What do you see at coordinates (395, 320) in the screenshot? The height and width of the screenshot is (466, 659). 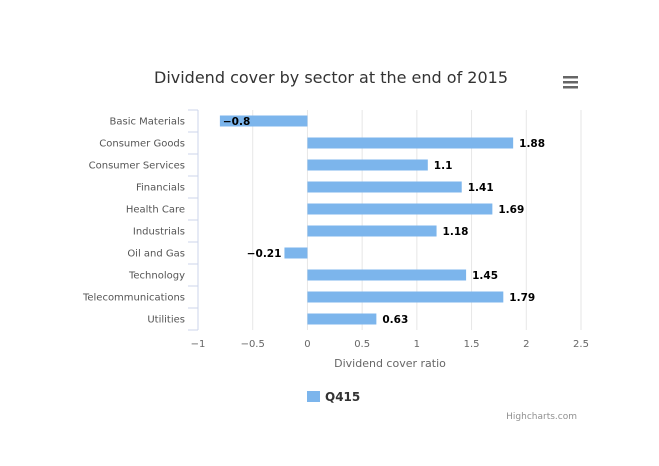 I see `data-label: 0.63` at bounding box center [395, 320].